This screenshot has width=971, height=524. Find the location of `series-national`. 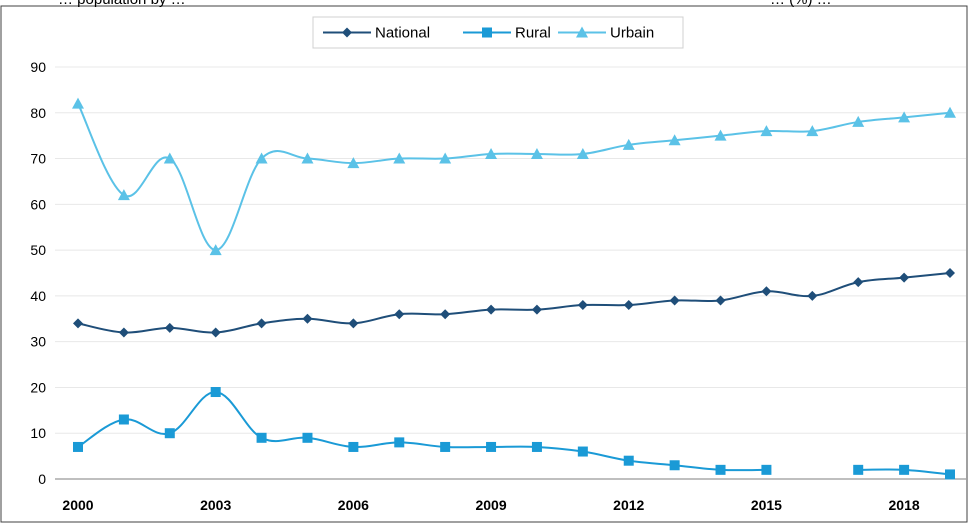

series-national is located at coordinates (514, 303).